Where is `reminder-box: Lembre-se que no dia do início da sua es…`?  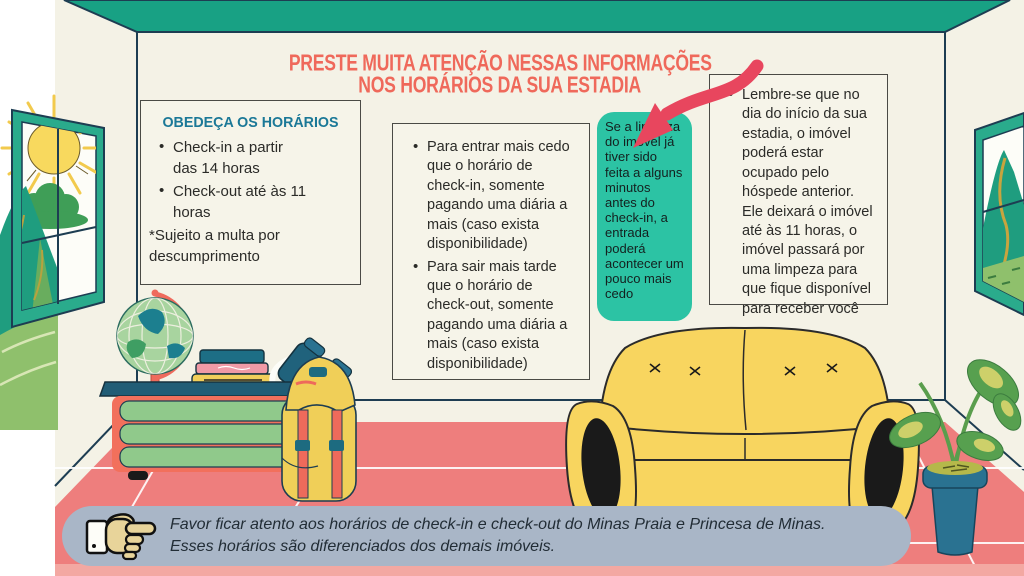
reminder-box: Lembre-se que no dia do início da sua es… is located at coordinates (798, 195).